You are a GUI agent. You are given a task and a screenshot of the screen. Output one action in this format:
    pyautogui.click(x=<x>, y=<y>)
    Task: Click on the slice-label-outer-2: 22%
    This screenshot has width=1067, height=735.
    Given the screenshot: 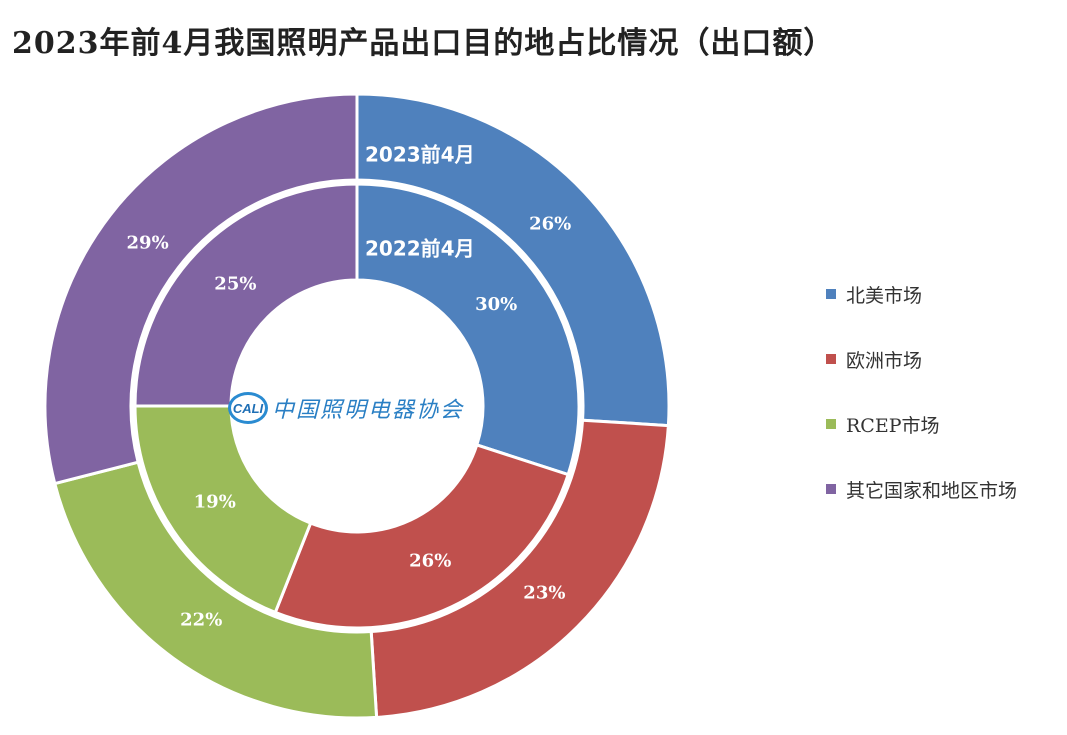 What is the action you would take?
    pyautogui.click(x=201, y=619)
    